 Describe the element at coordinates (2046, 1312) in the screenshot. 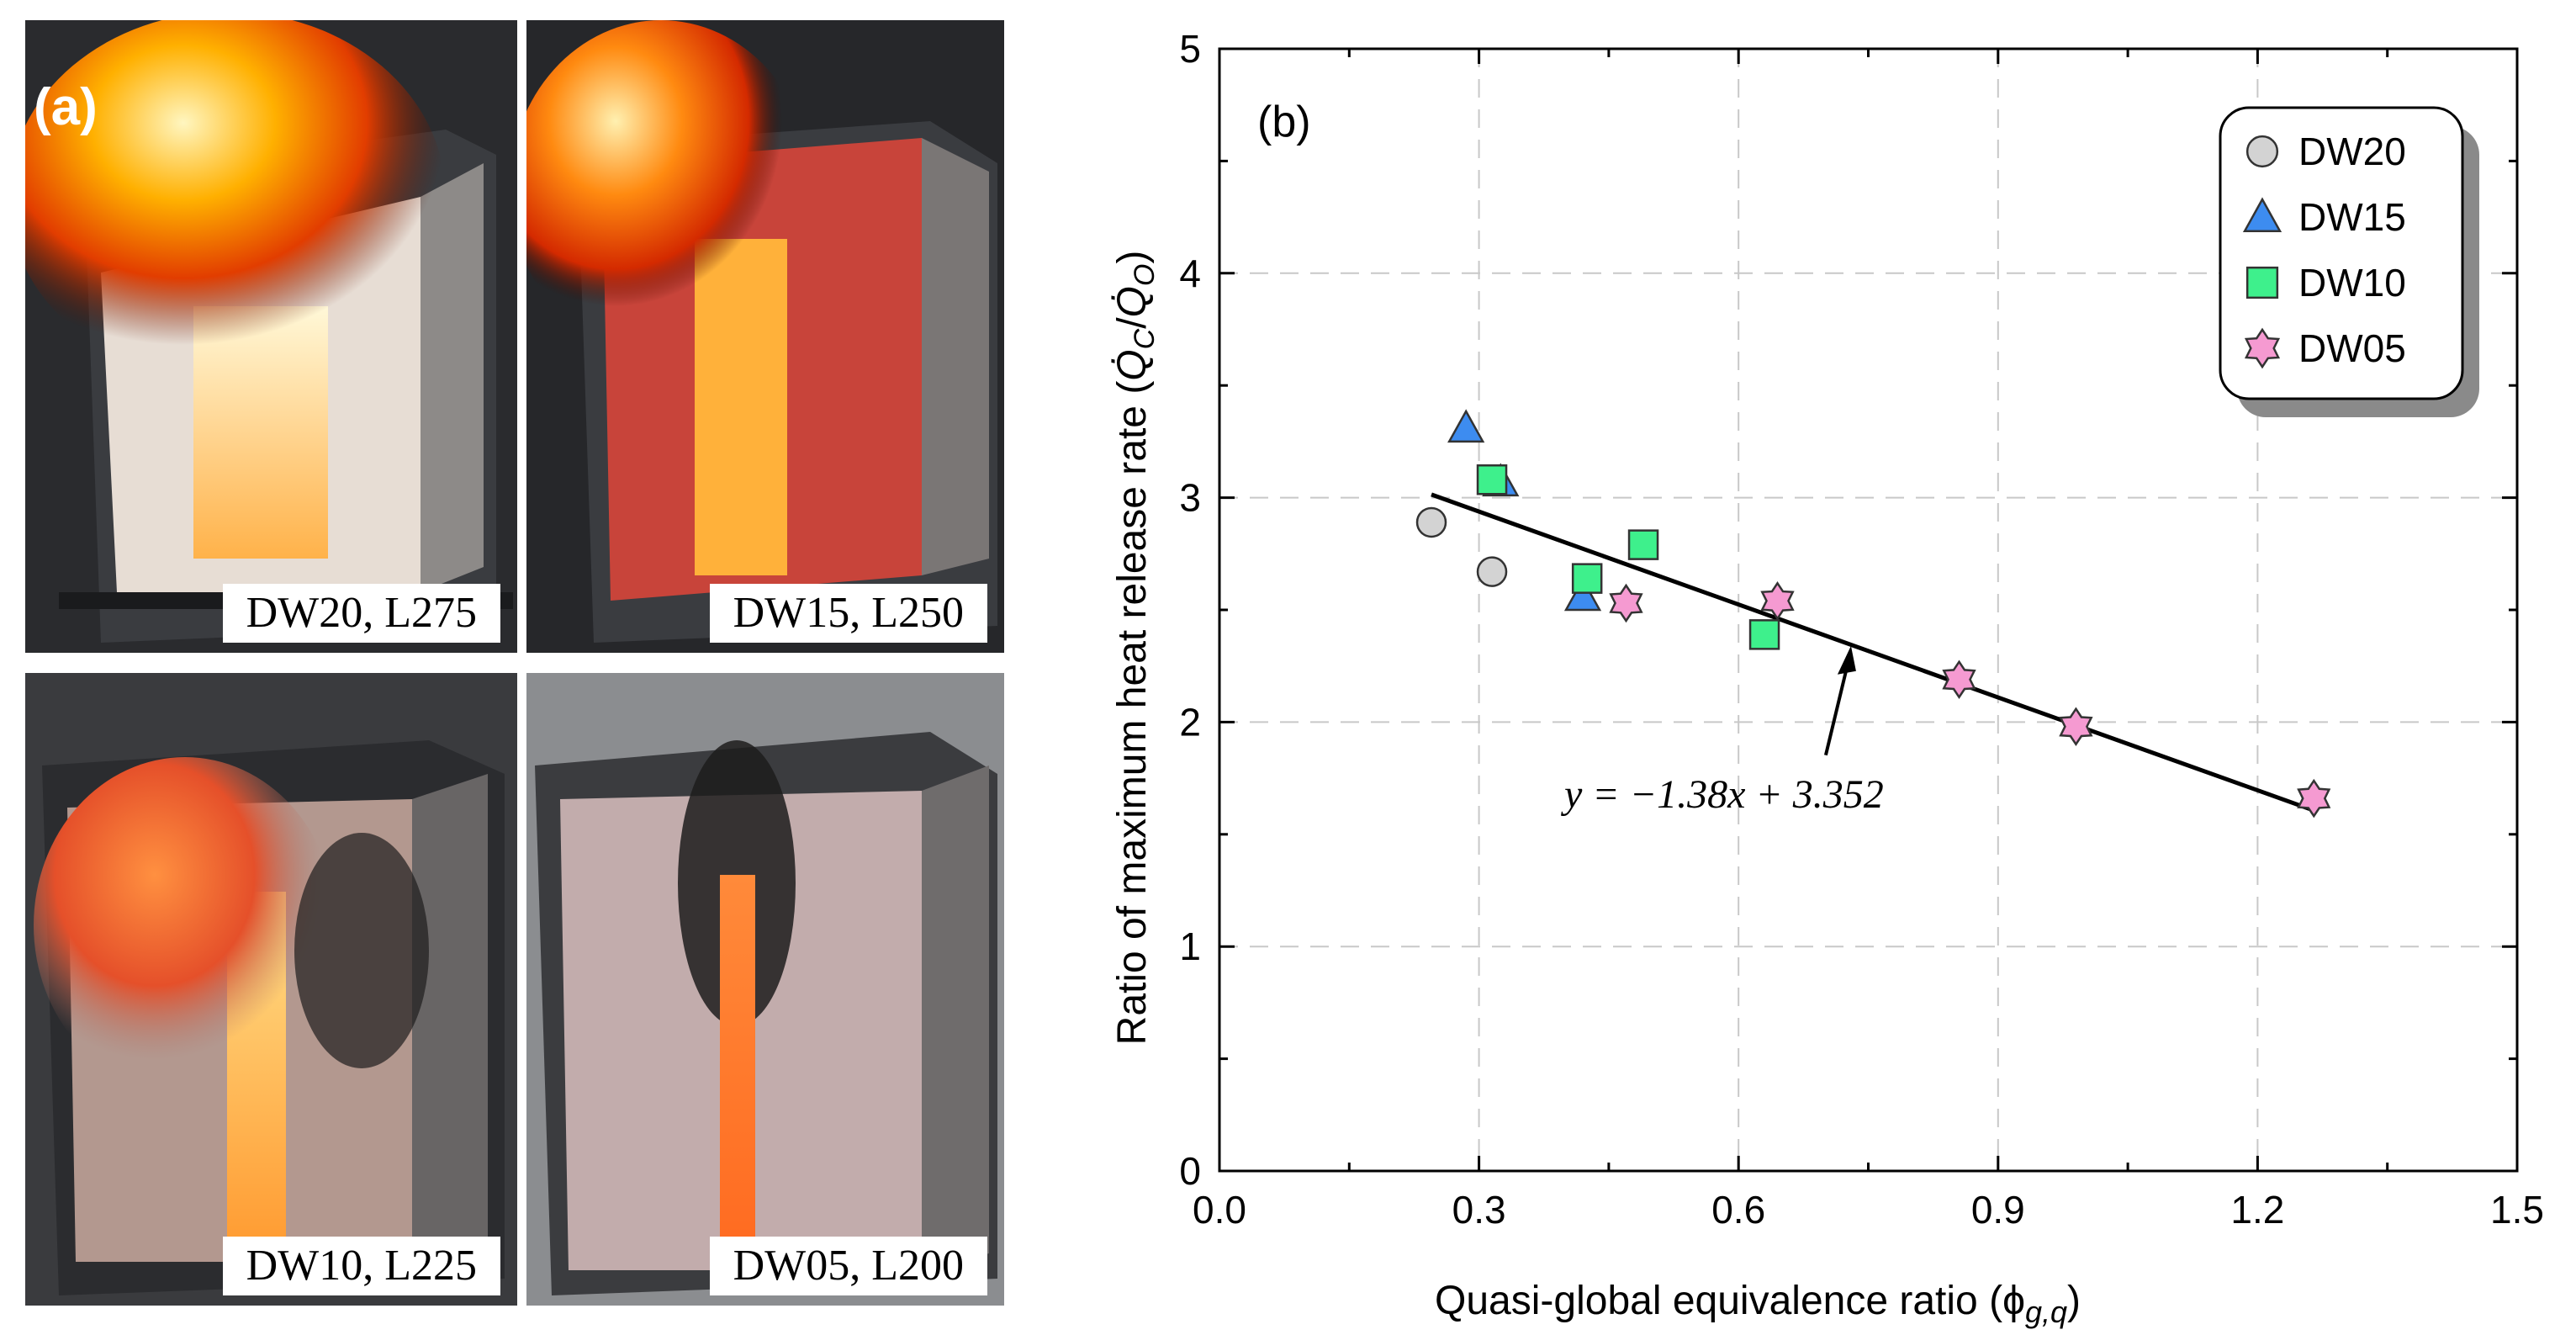

I see `x-axis-title-sub: g,q` at that location.